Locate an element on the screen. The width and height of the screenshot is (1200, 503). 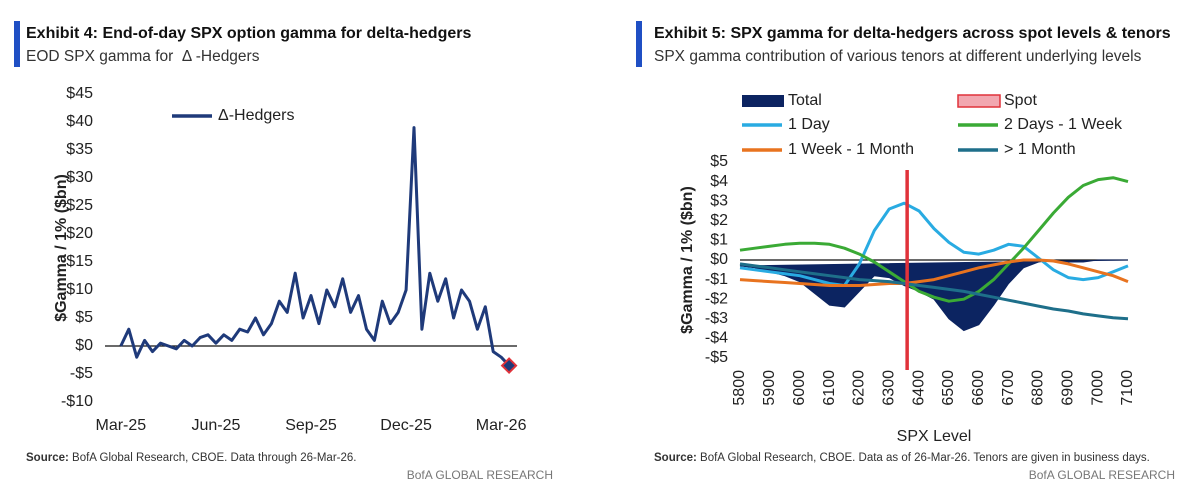
y-tick-label: $3 is located at coordinates (719, 200).